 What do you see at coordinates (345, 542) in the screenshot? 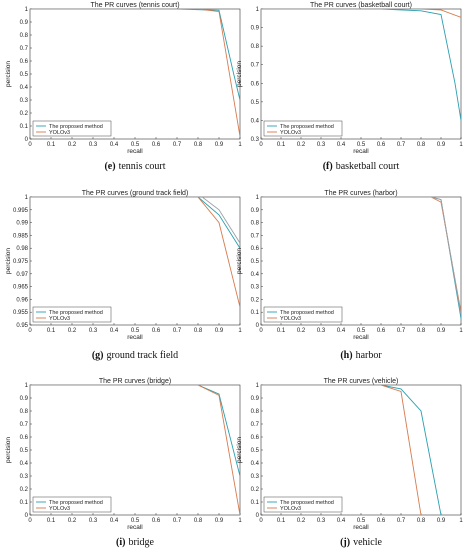
I see `caption-letter: (j)` at bounding box center [345, 542].